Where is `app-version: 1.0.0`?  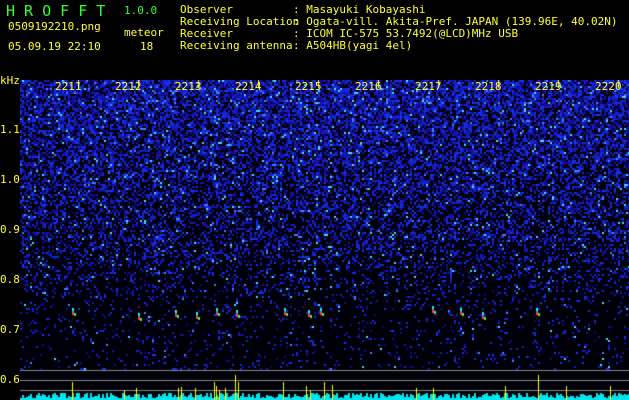 app-version: 1.0.0 is located at coordinates (141, 10).